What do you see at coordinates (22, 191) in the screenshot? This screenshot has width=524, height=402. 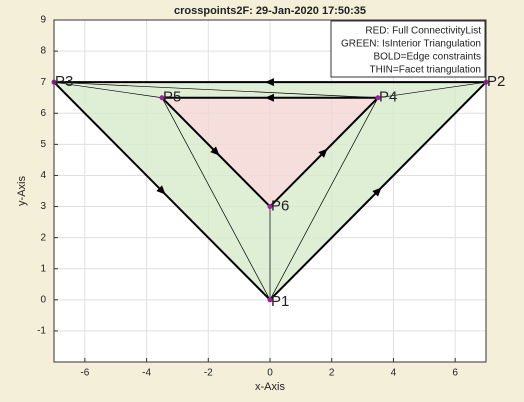 I see `y-axis-label: y-Axis` at bounding box center [22, 191].